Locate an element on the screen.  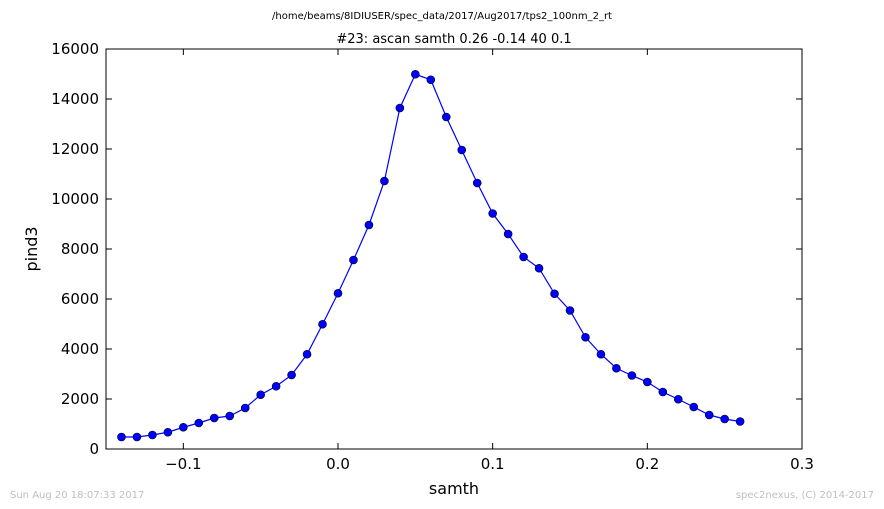
y-tick-label: 2000 is located at coordinates (80, 399).